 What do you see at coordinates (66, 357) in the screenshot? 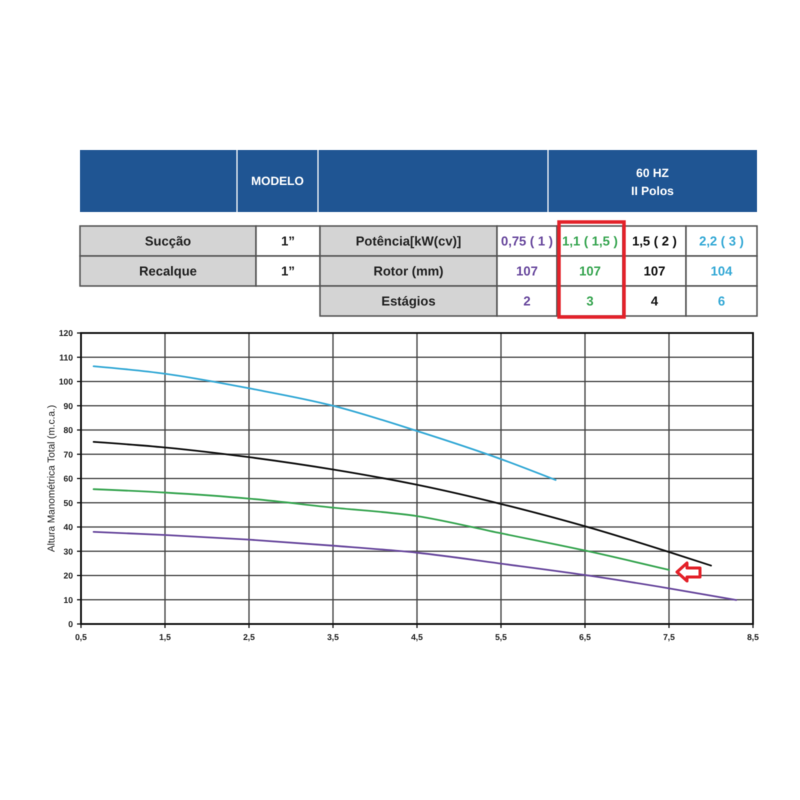
I see `y-tick-label: 110` at bounding box center [66, 357].